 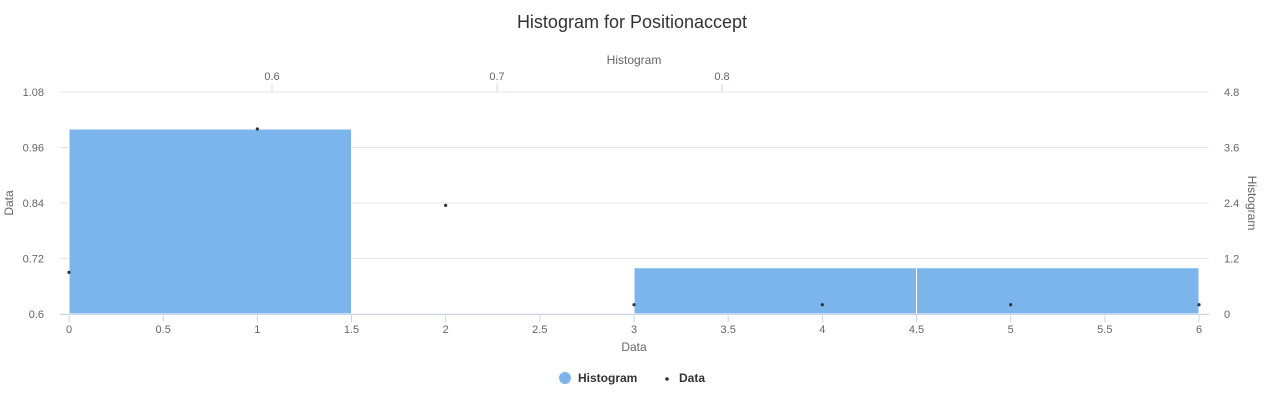 I want to click on legend-item-histogram: Histogram, so click(x=598, y=378).